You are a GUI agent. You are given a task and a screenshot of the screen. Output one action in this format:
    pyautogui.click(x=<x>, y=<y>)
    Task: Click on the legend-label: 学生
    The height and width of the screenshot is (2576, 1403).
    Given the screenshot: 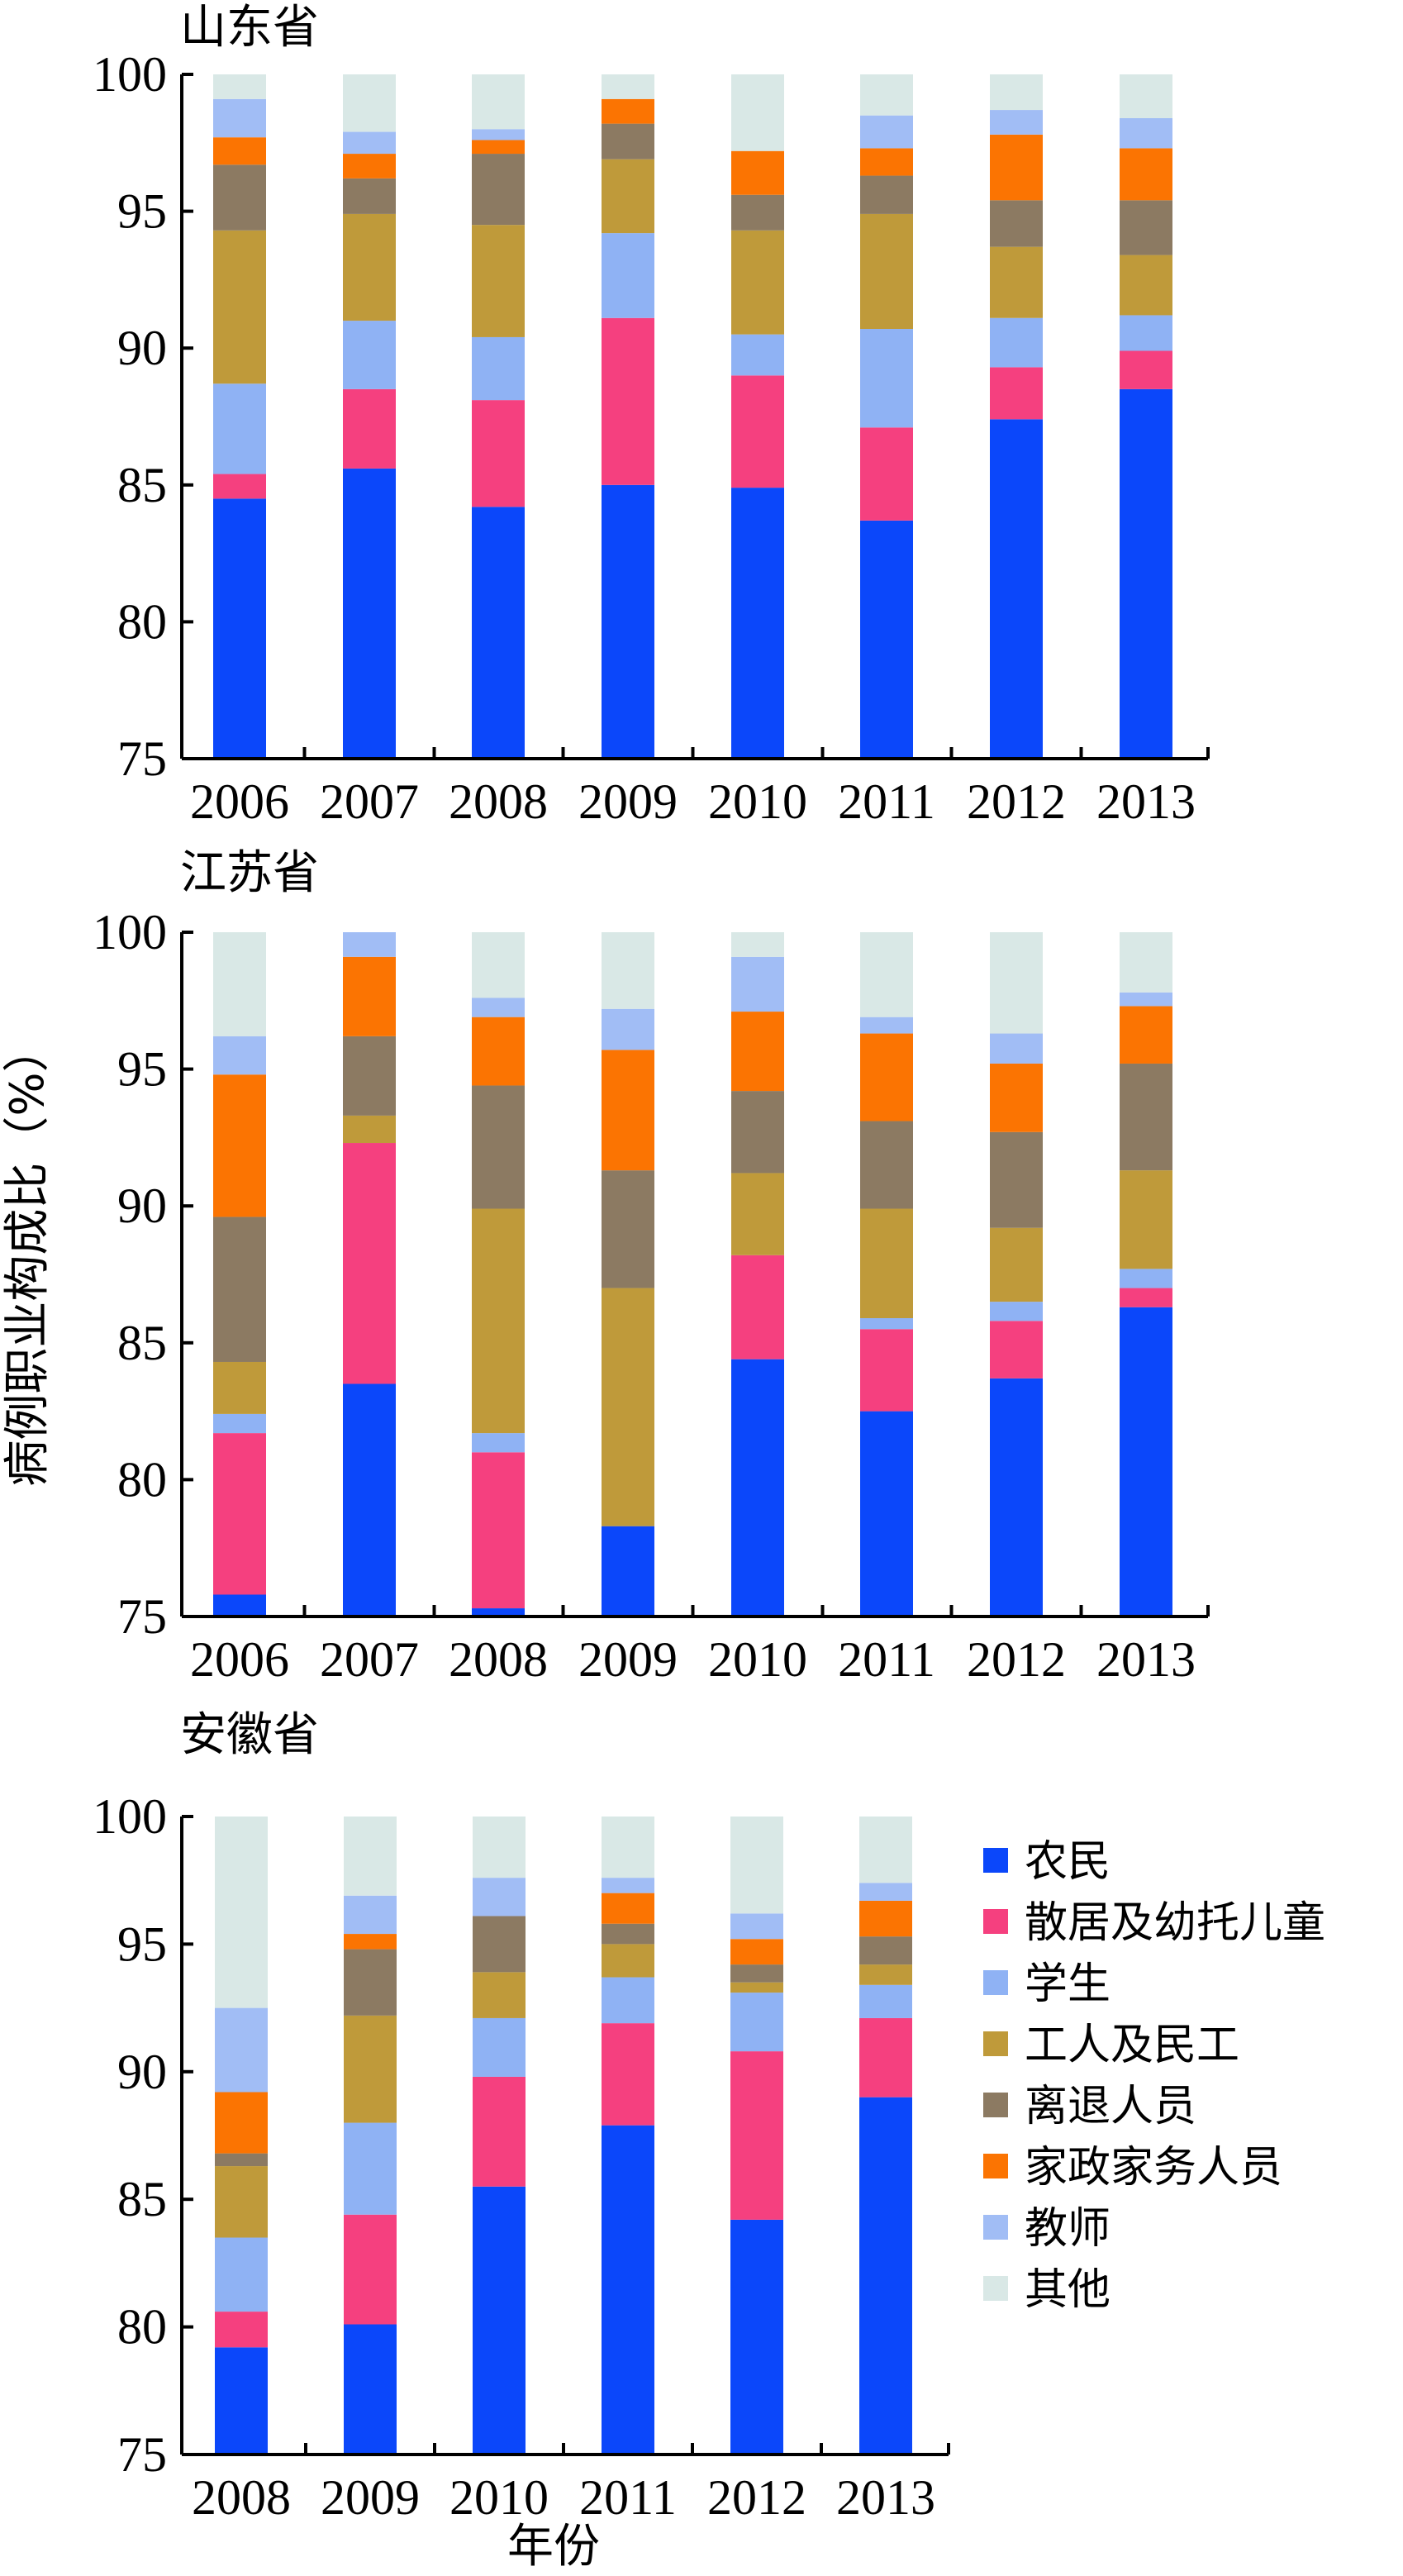 What is the action you would take?
    pyautogui.click(x=1068, y=1984)
    